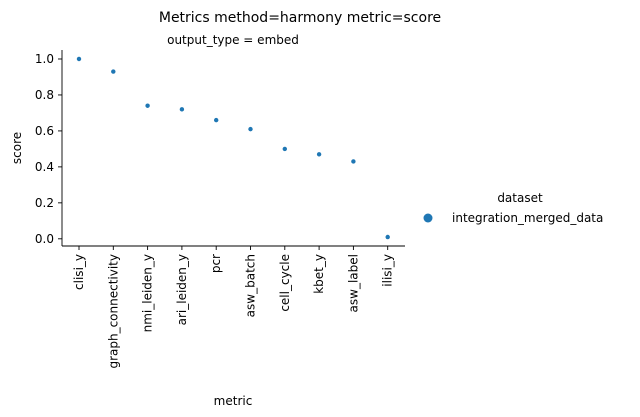 Image resolution: width=640 pixels, height=417 pixels. What do you see at coordinates (353, 161) in the screenshot?
I see `data-point-asw-label` at bounding box center [353, 161].